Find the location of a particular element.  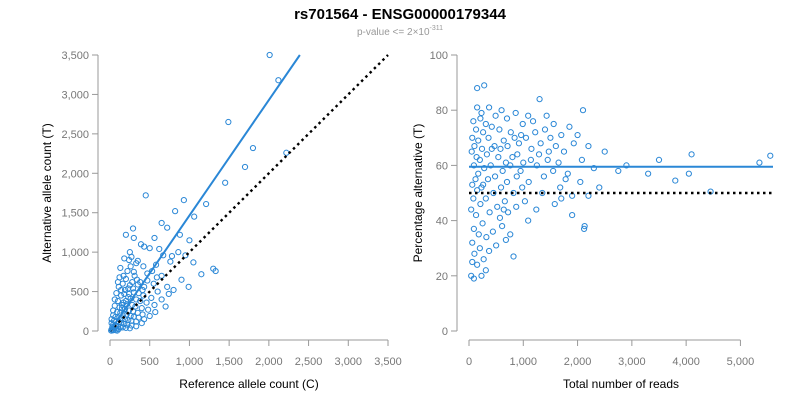

x-tick-label: 0 is located at coordinates (469, 362).